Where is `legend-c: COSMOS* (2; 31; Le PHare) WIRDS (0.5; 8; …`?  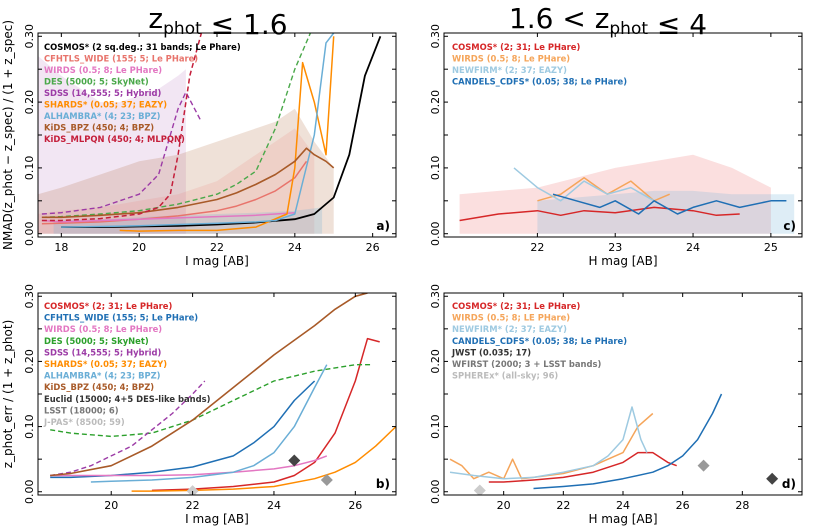
legend-c: COSMOS* (2; 31; Le PHare) WIRDS (0.5; 8; … is located at coordinates (539, 64).